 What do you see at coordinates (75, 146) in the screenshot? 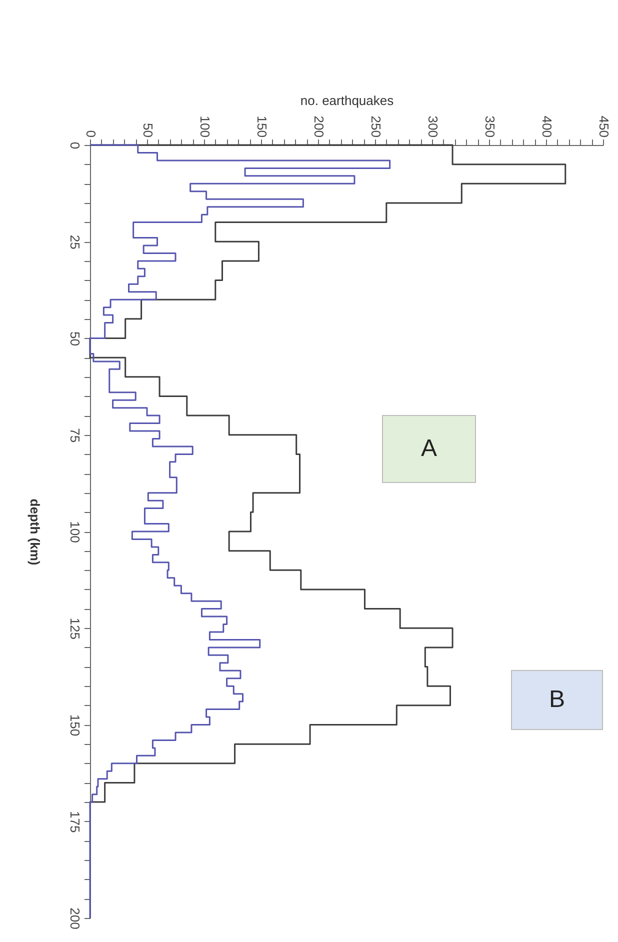
I see `y-tick-label: 0` at bounding box center [75, 146].